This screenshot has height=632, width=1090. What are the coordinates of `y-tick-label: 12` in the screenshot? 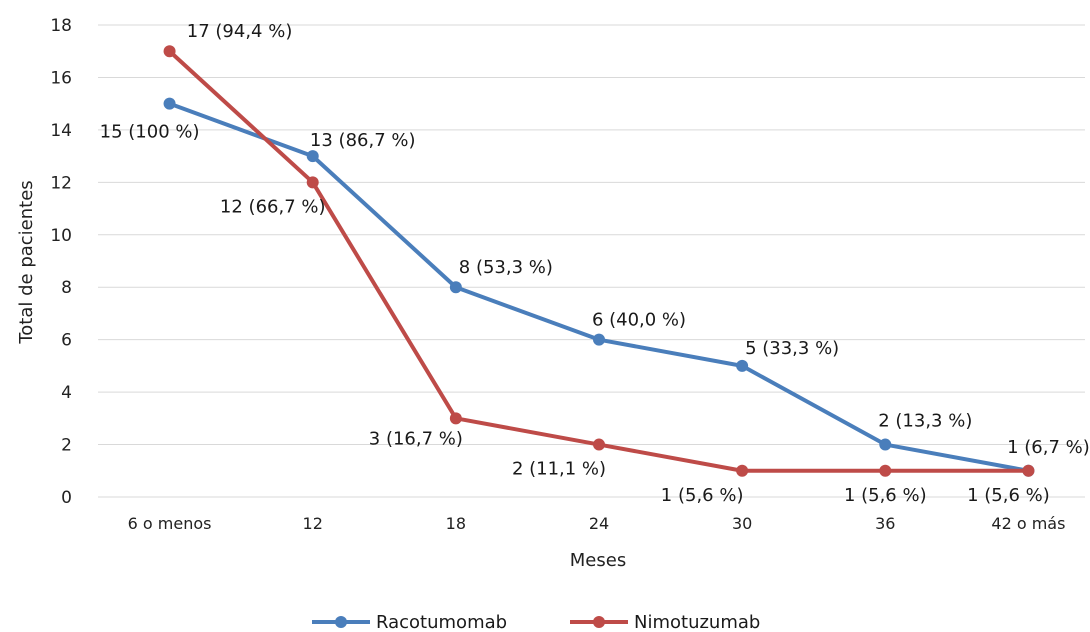 It's located at (61, 183).